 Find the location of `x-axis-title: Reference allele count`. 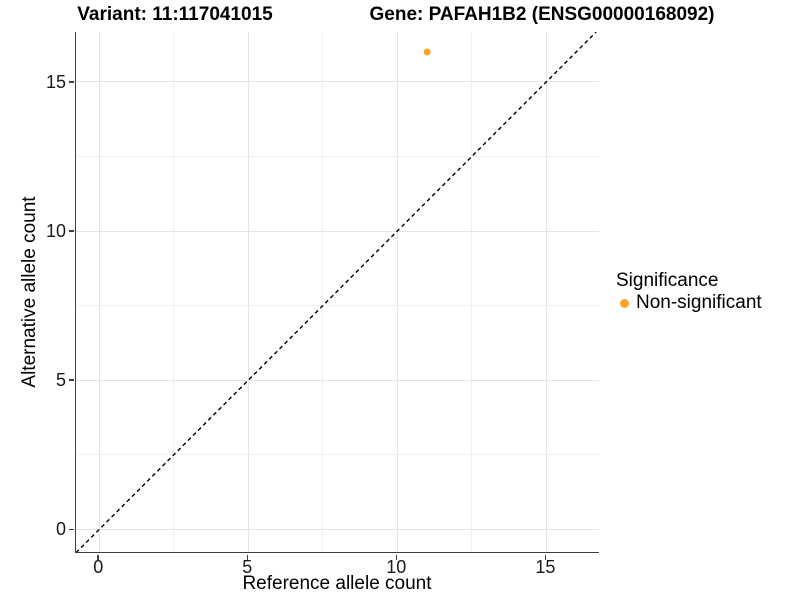

x-axis-title: Reference allele count is located at coordinates (337, 583).